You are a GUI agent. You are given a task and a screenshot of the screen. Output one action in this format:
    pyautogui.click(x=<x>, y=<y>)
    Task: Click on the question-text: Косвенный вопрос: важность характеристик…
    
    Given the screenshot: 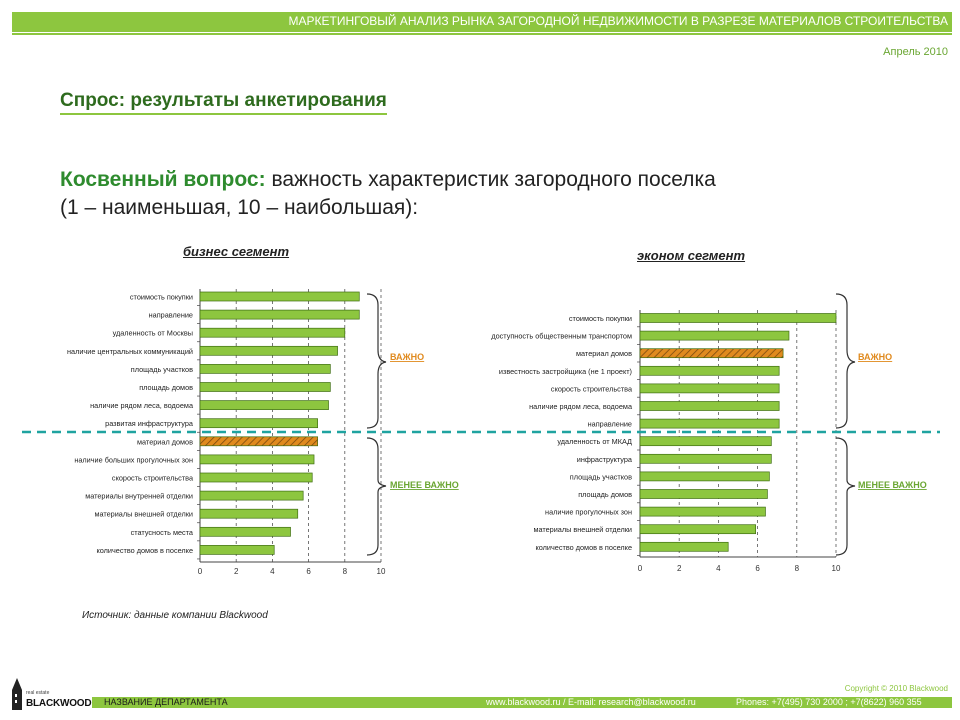 What is the action you would take?
    pyautogui.click(x=388, y=194)
    